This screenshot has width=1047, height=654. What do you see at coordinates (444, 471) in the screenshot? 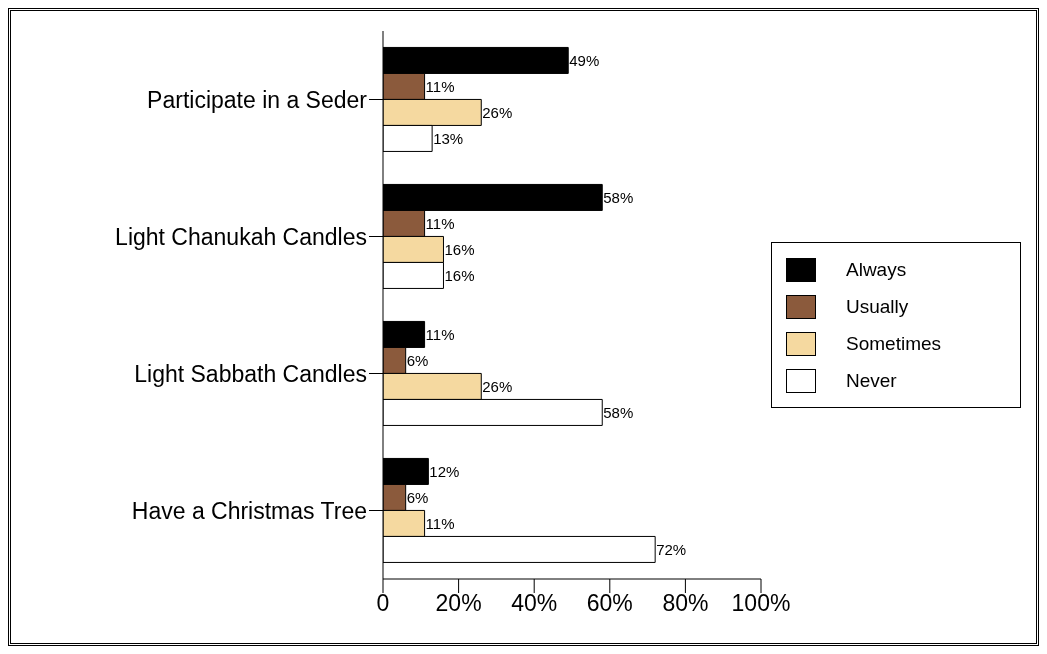
I see `data-label: 12%` at bounding box center [444, 471].